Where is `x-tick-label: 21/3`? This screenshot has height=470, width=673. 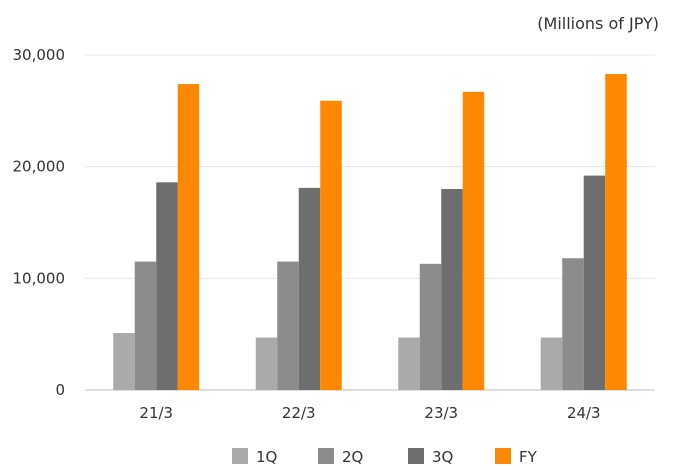
x-tick-label: 21/3 is located at coordinates (156, 413).